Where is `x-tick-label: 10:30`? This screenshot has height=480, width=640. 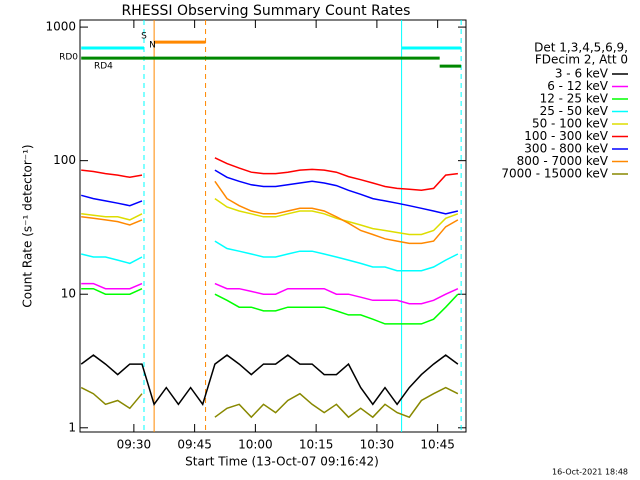 x-tick-label: 10:30 is located at coordinates (377, 445).